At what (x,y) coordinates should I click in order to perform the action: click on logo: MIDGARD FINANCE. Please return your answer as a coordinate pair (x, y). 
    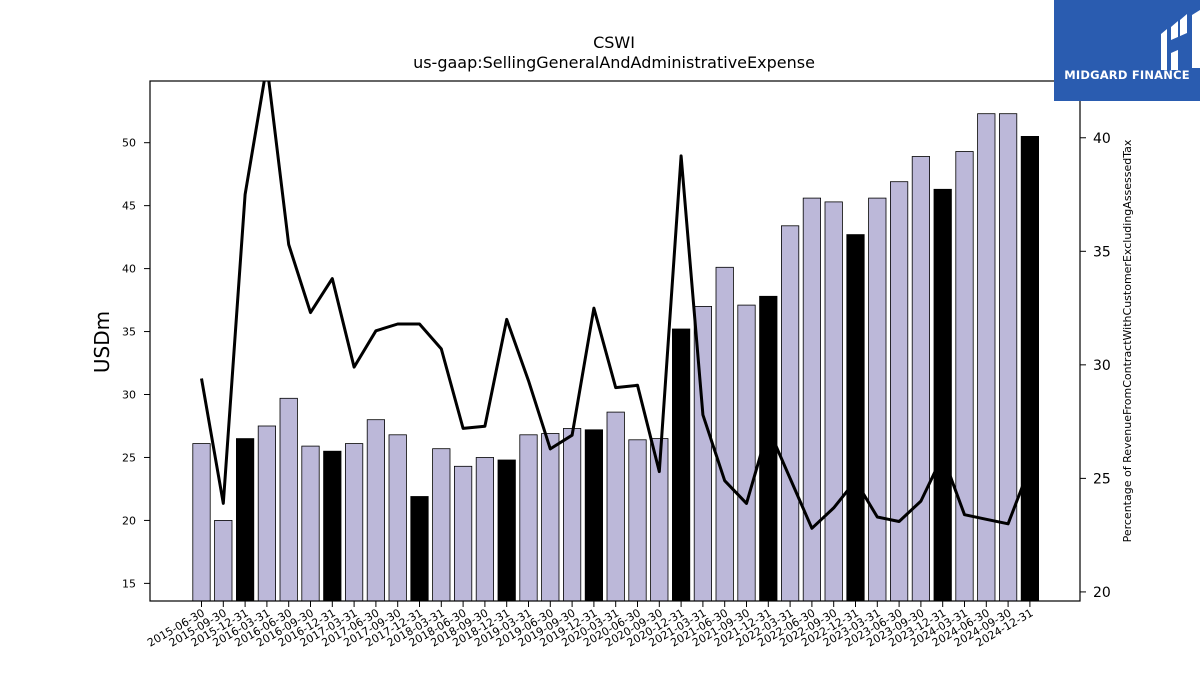
    Looking at the image, I should click on (1127, 50).